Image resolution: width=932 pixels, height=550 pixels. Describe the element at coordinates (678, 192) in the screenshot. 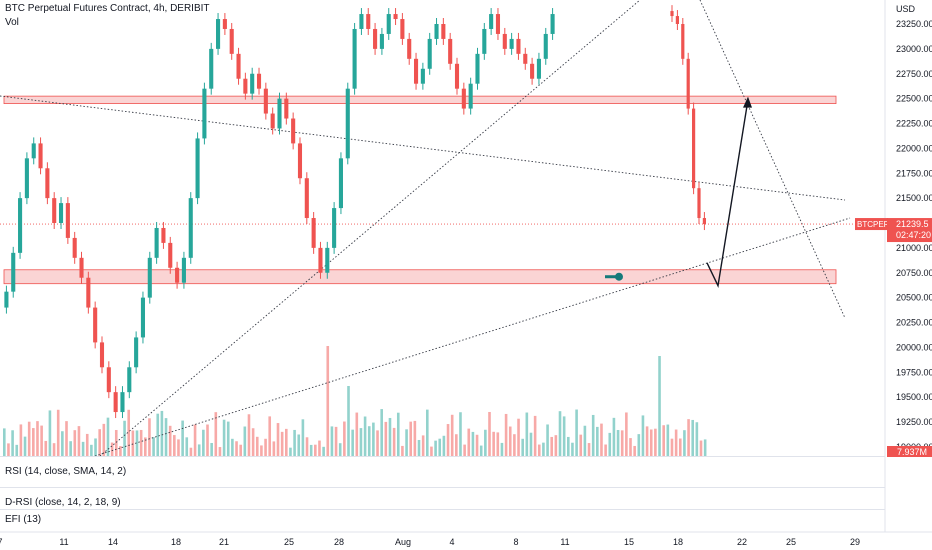

I see `drawings` at that location.